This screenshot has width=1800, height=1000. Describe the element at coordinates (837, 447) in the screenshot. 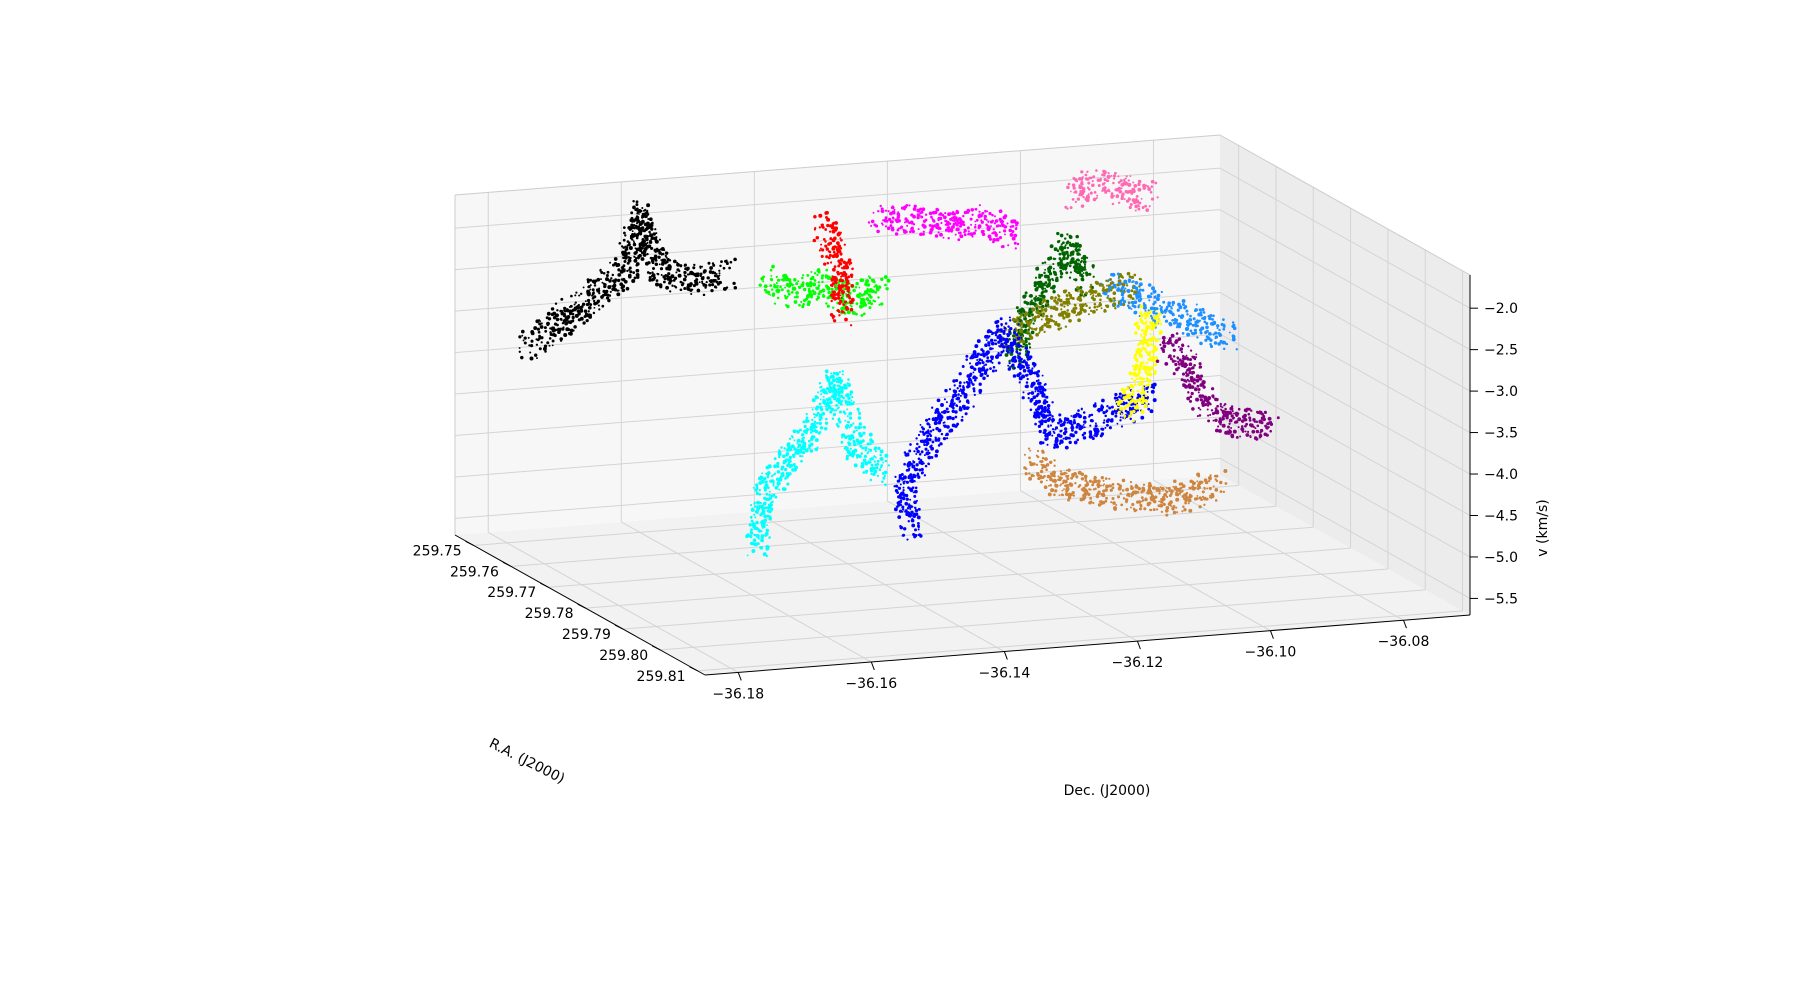

I see `z-gridline` at that location.